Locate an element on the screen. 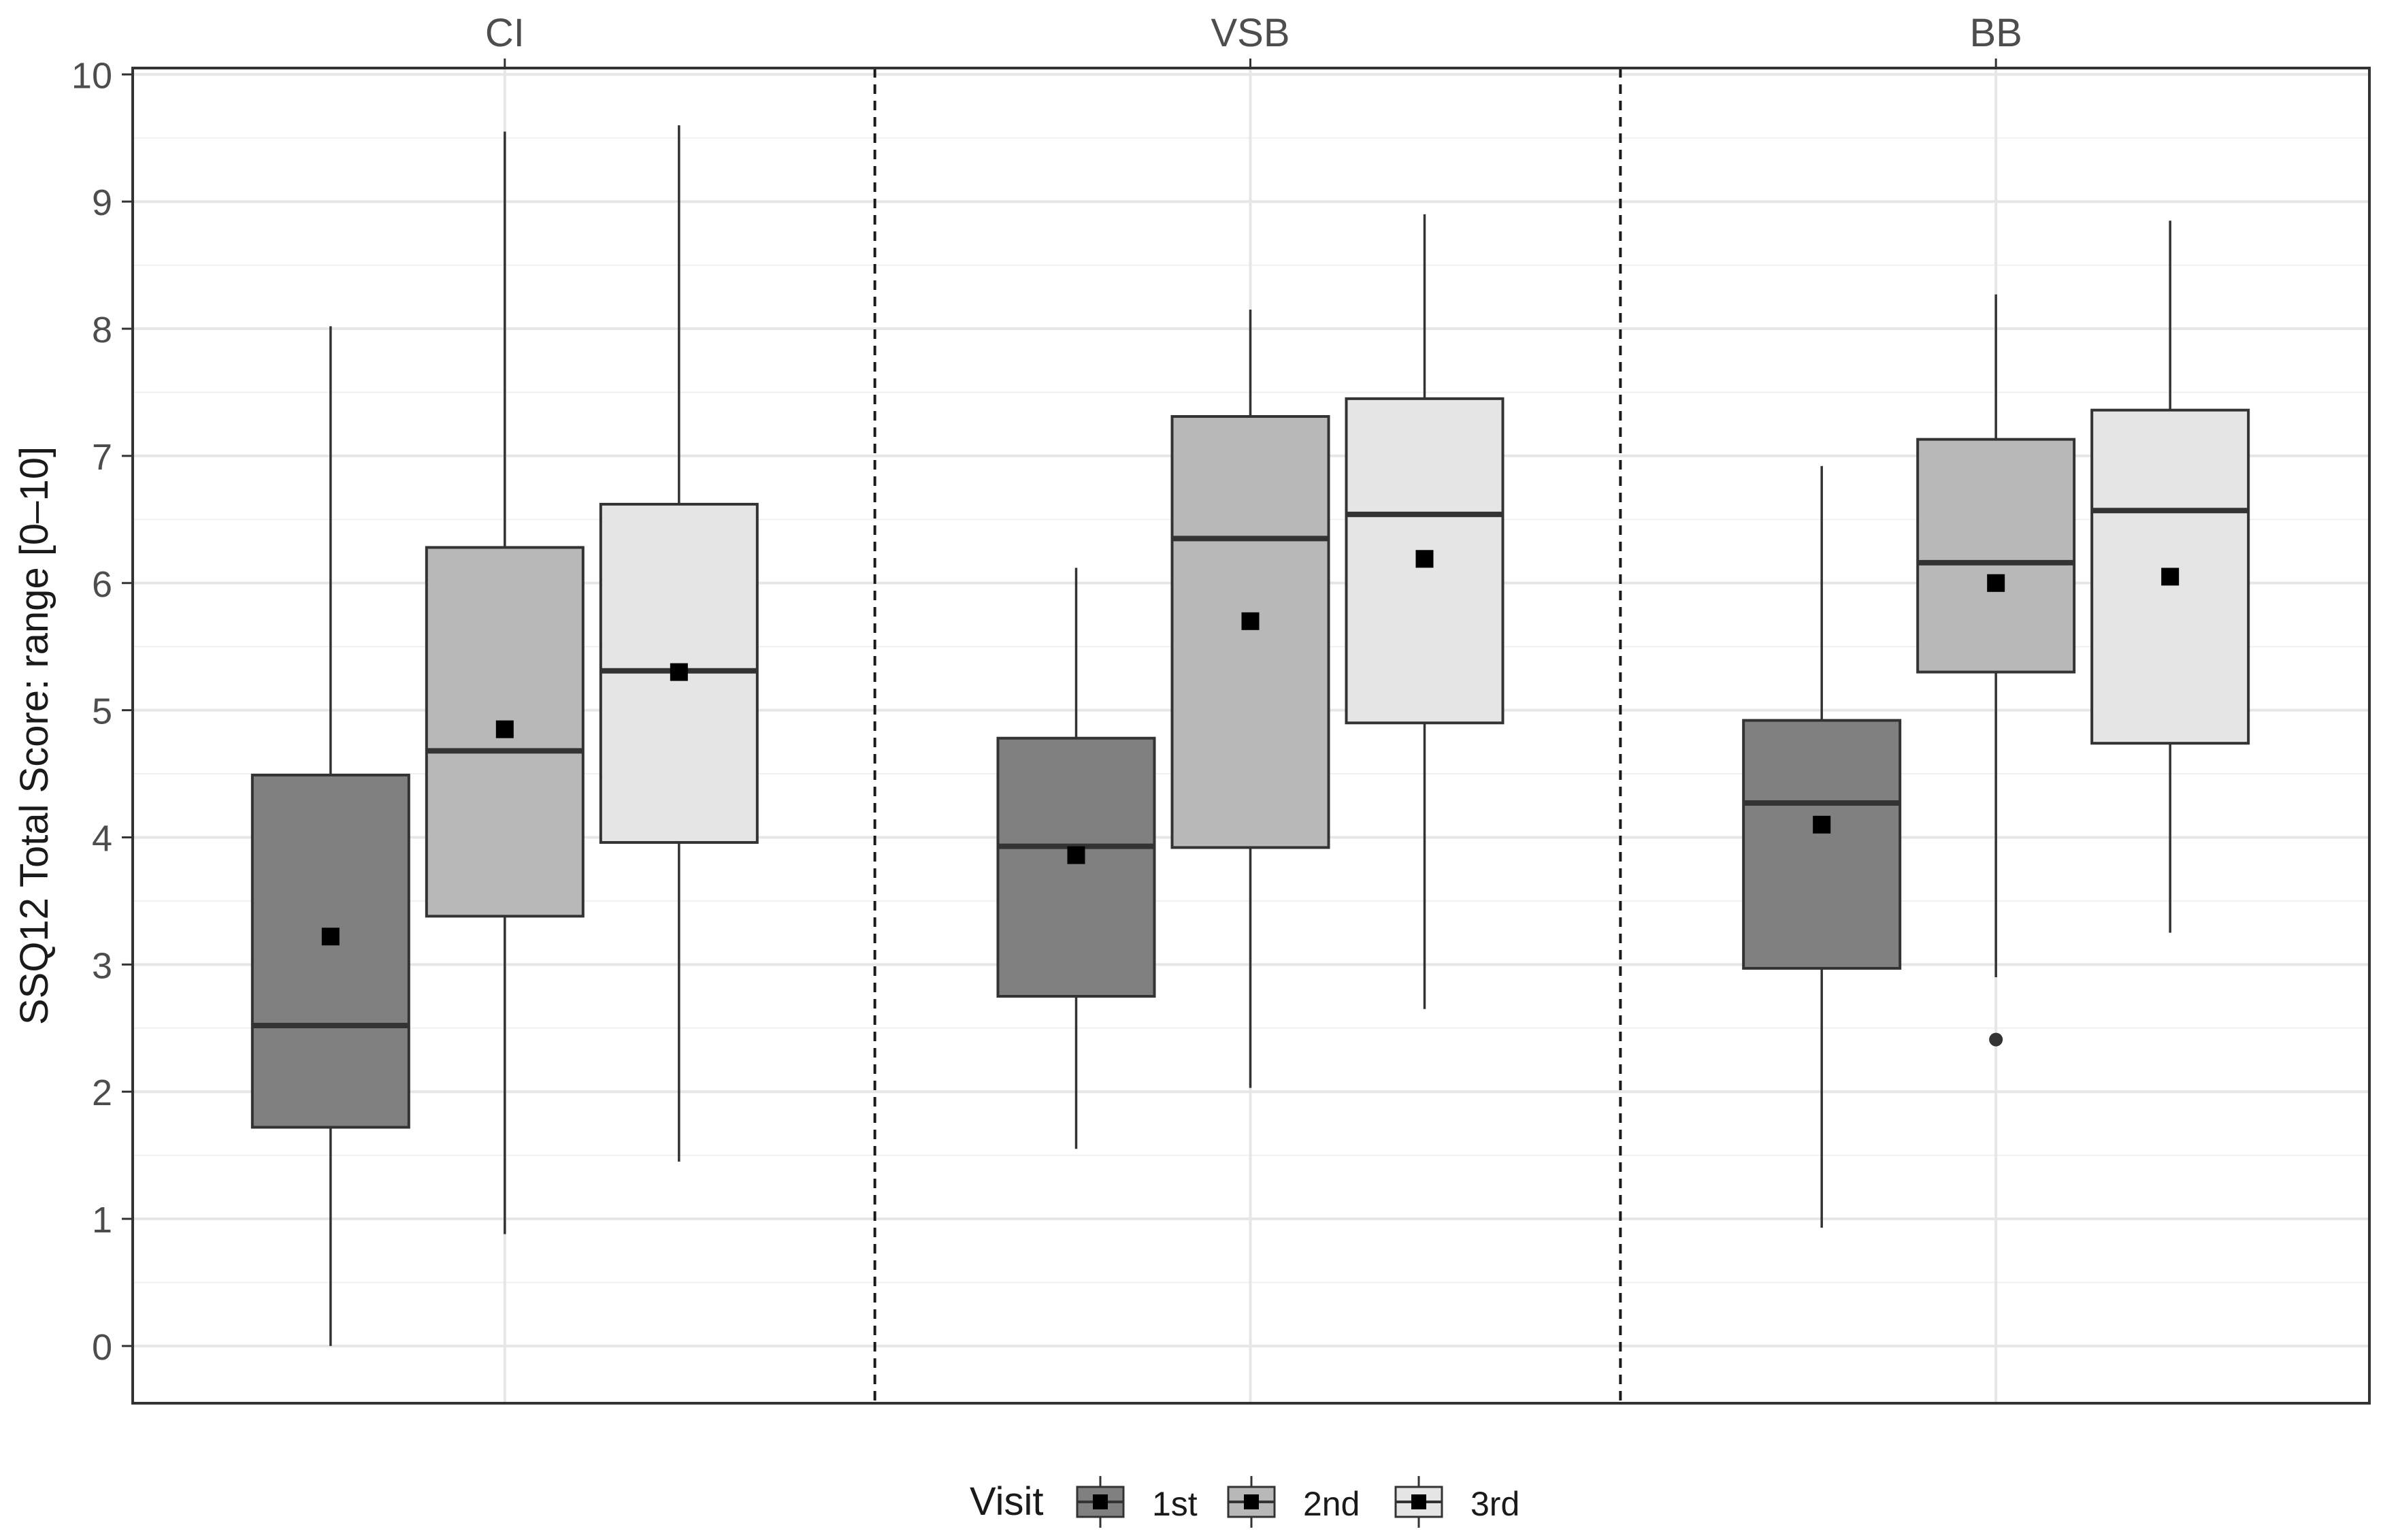  legend-title: Visit is located at coordinates (1007, 1501).